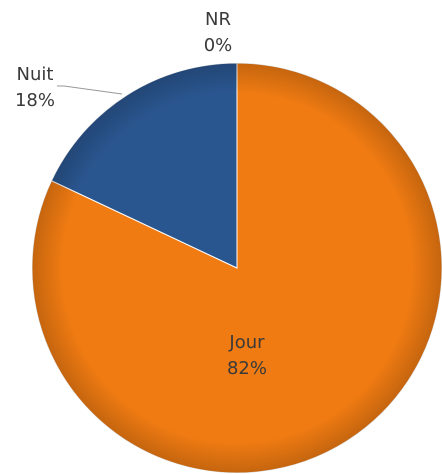  What do you see at coordinates (246, 342) in the screenshot?
I see `data-label-name: Jour` at bounding box center [246, 342].